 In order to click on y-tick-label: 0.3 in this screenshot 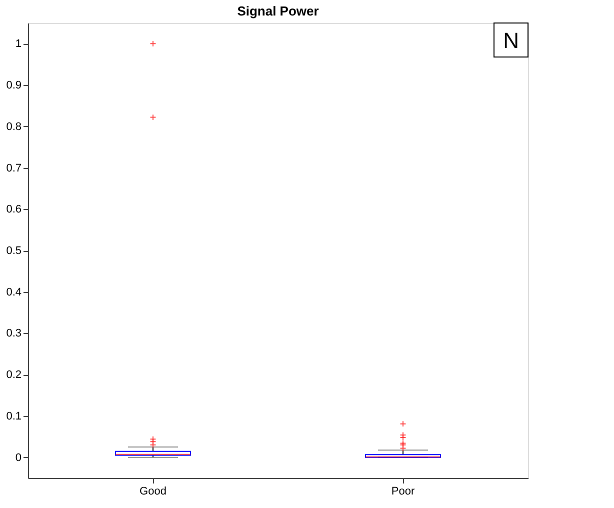, I will do `click(14, 334)`.